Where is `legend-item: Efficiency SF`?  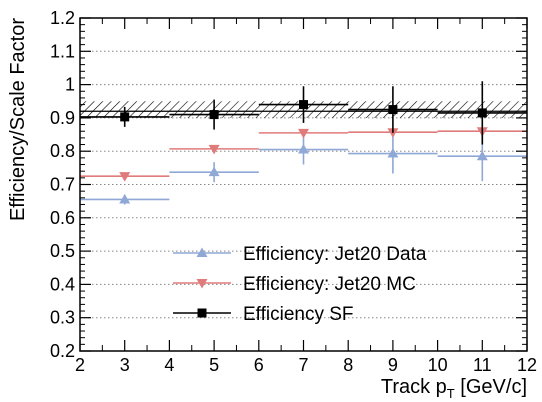 legend-item: Efficiency SF is located at coordinates (263, 314).